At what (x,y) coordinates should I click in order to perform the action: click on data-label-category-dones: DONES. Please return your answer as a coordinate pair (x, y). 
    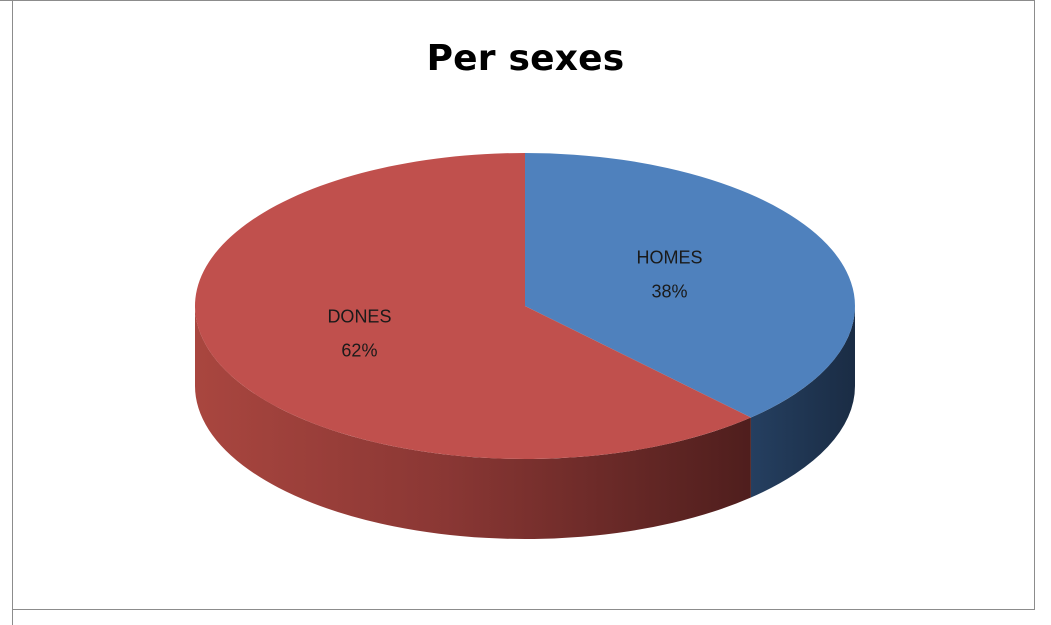
    Looking at the image, I should click on (359, 316).